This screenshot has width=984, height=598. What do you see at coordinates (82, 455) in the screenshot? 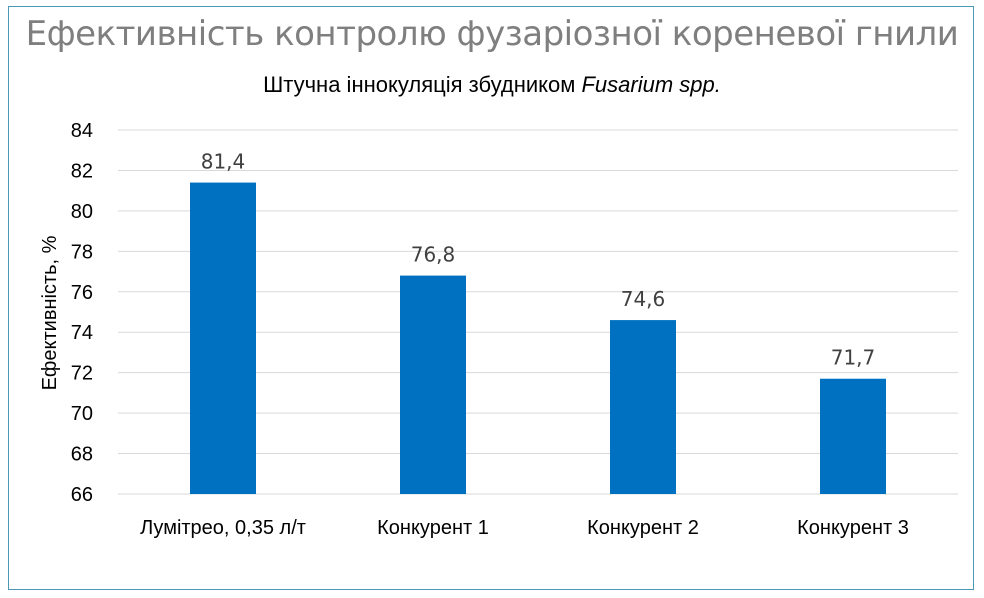
I see `y-tick-label: 68` at bounding box center [82, 455].